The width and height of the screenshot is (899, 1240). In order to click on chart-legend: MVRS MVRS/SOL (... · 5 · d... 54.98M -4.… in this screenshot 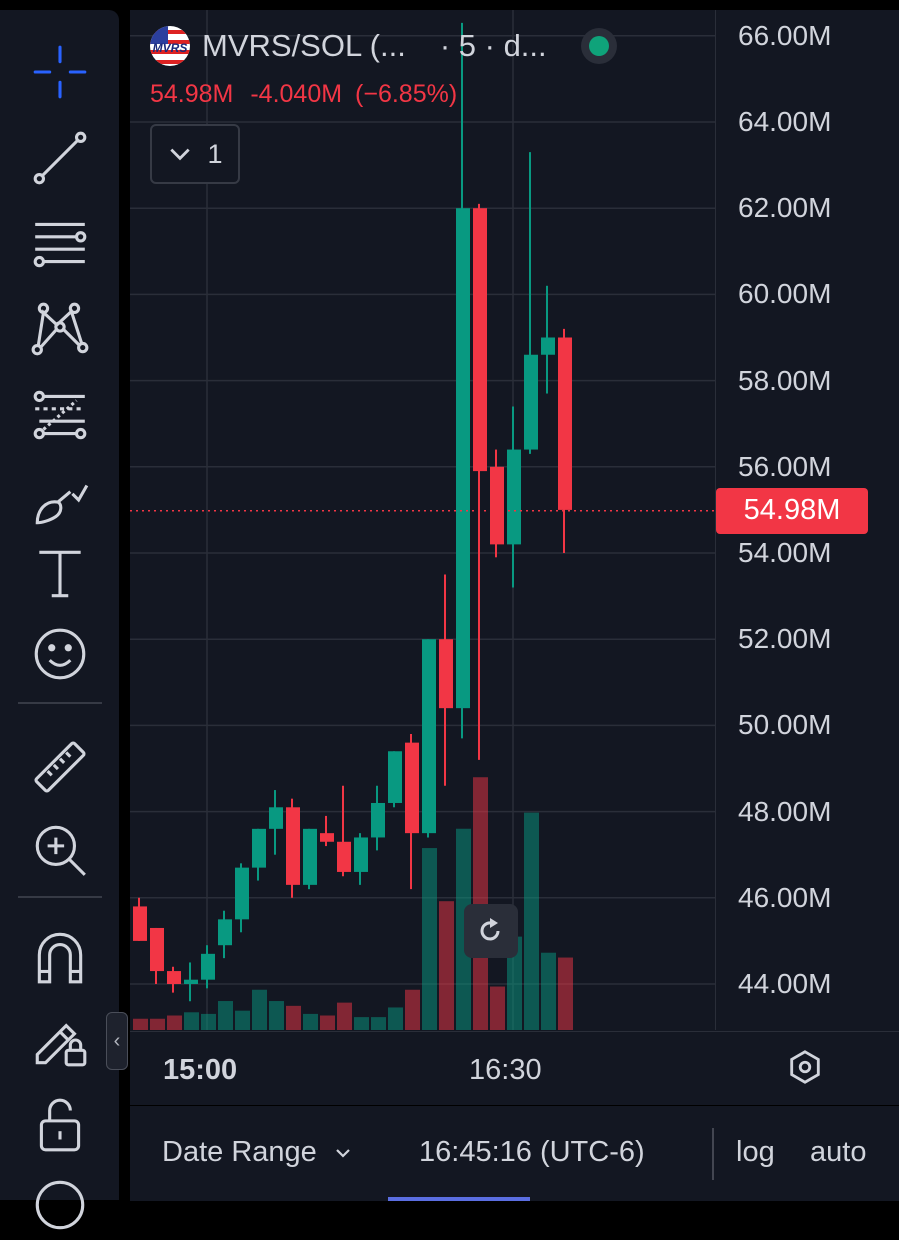, I will do `click(379, 104)`.